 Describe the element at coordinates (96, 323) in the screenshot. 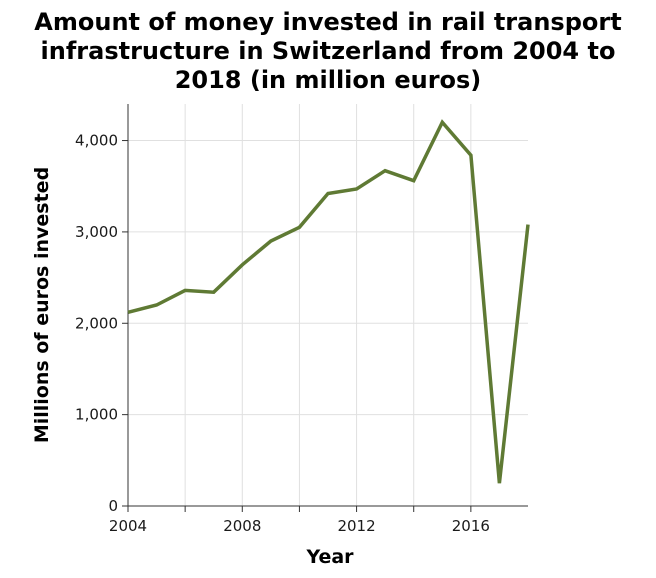

I see `y-tick-label: 2,000` at that location.